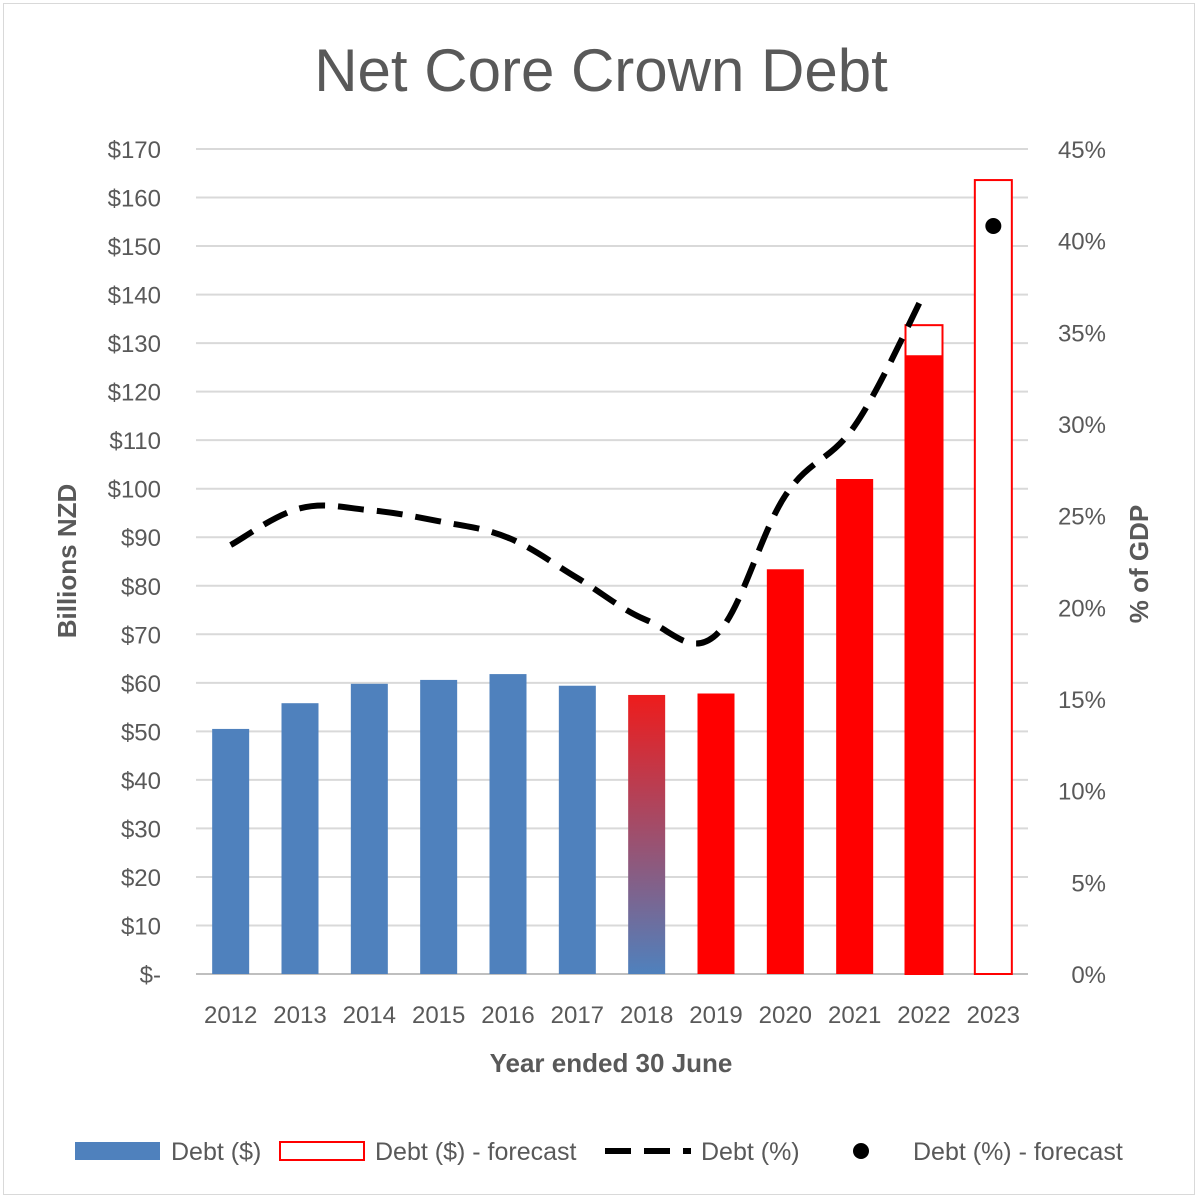  Describe the element at coordinates (141, 684) in the screenshot. I see `y-tick-label: $60` at that location.